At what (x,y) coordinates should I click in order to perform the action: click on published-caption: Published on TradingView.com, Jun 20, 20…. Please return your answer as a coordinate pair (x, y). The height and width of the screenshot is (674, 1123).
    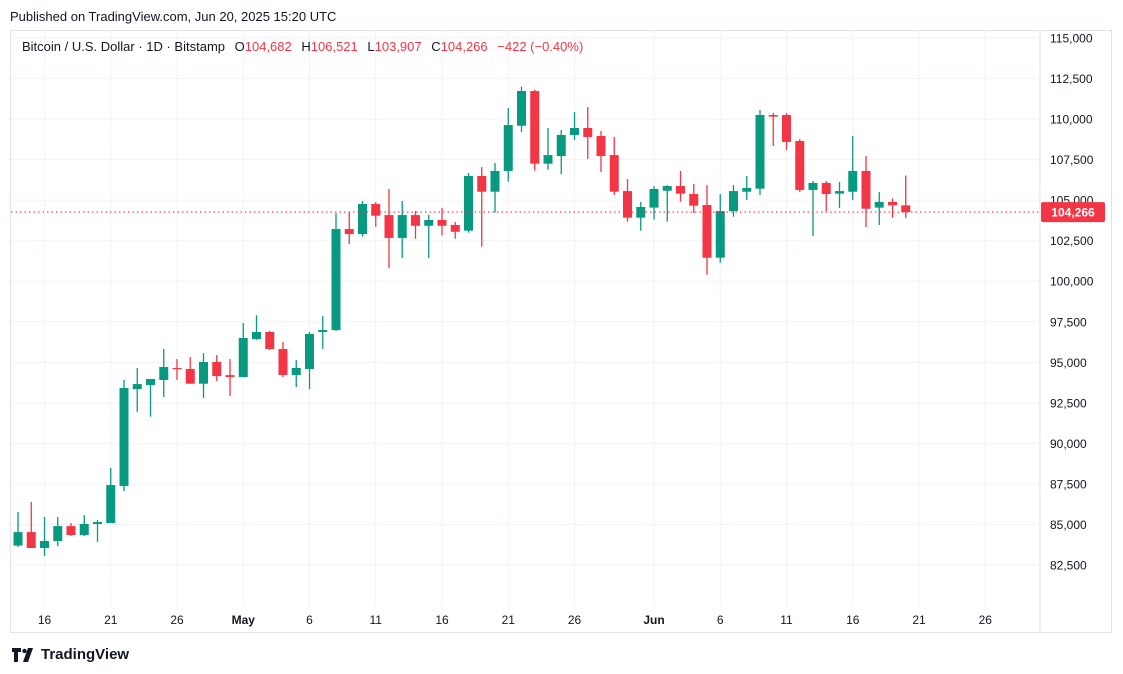
    Looking at the image, I should click on (173, 16).